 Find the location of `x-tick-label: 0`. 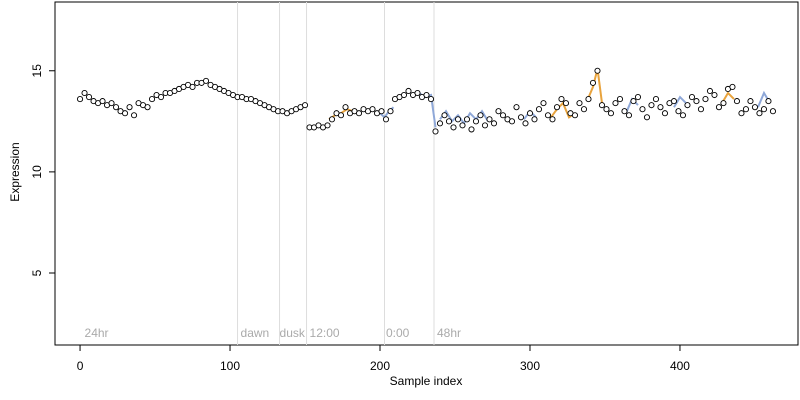

x-tick-label: 0 is located at coordinates (80, 366).